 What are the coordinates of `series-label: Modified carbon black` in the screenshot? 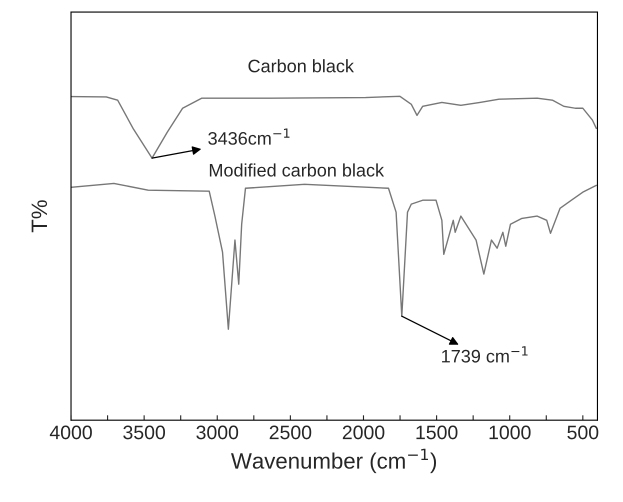 It's located at (297, 170).